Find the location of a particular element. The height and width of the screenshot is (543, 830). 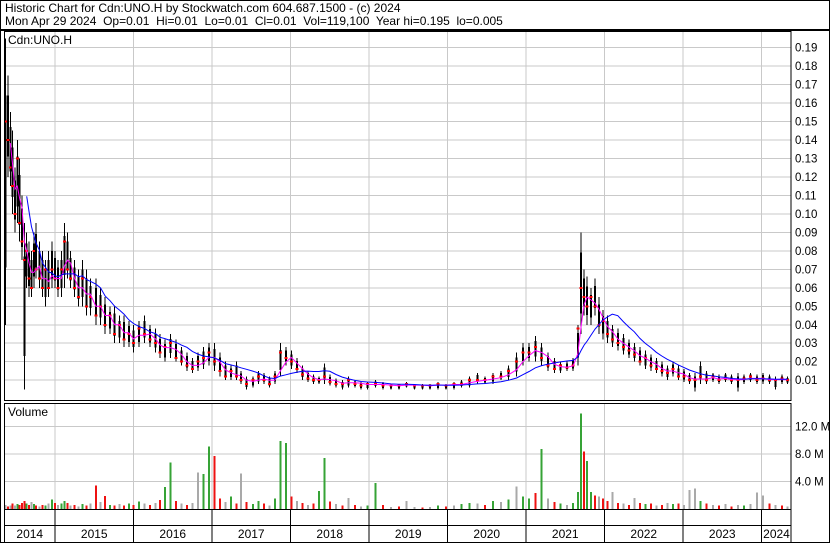

price-tick-label: 0.04 is located at coordinates (806, 326).